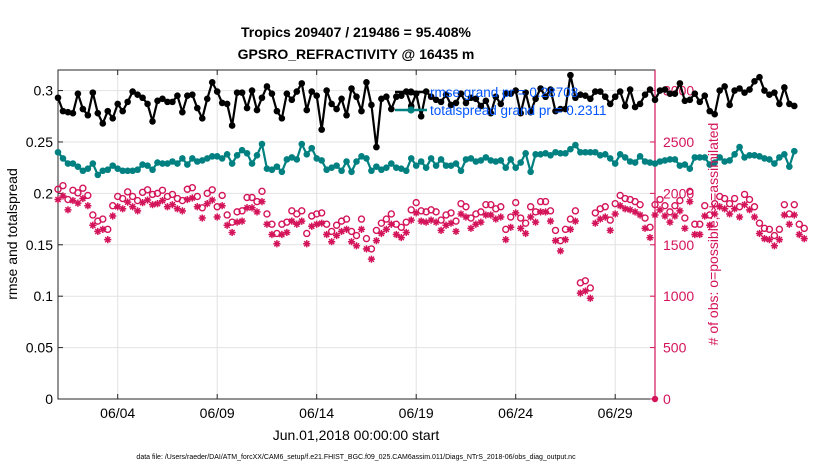  I want to click on y-right-tick-label: 1500, so click(678, 245).